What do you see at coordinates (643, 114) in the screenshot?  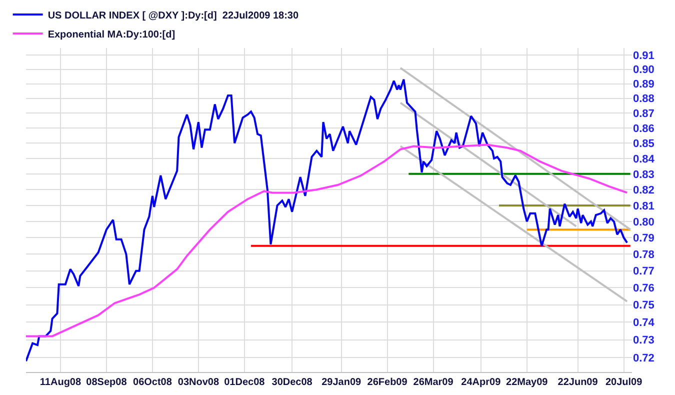 I see `y-tick-label: 0.87` at bounding box center [643, 114].